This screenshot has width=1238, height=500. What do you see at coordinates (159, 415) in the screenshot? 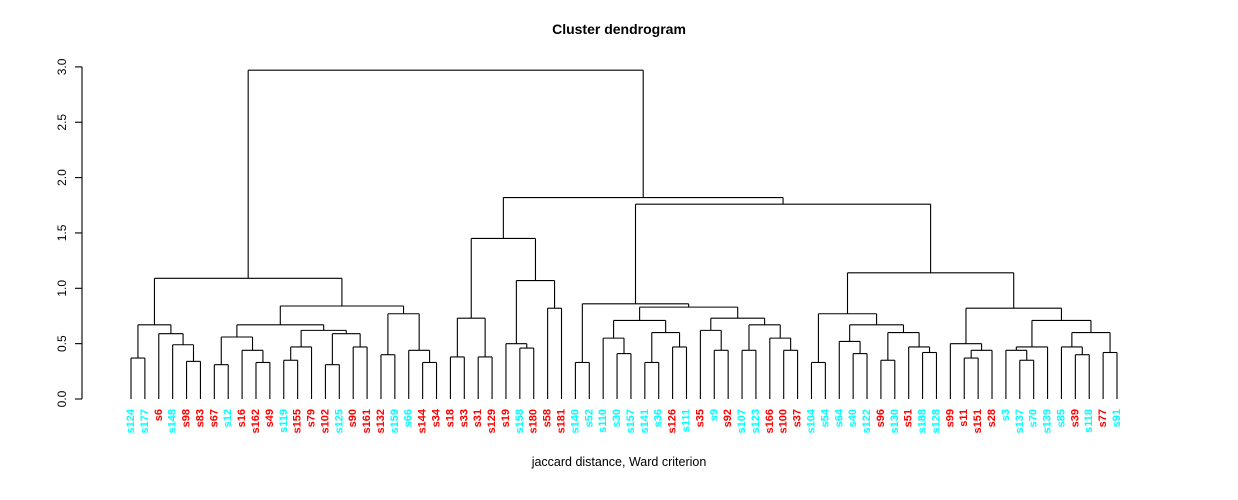
I see `leaf-label: s6` at bounding box center [159, 415].